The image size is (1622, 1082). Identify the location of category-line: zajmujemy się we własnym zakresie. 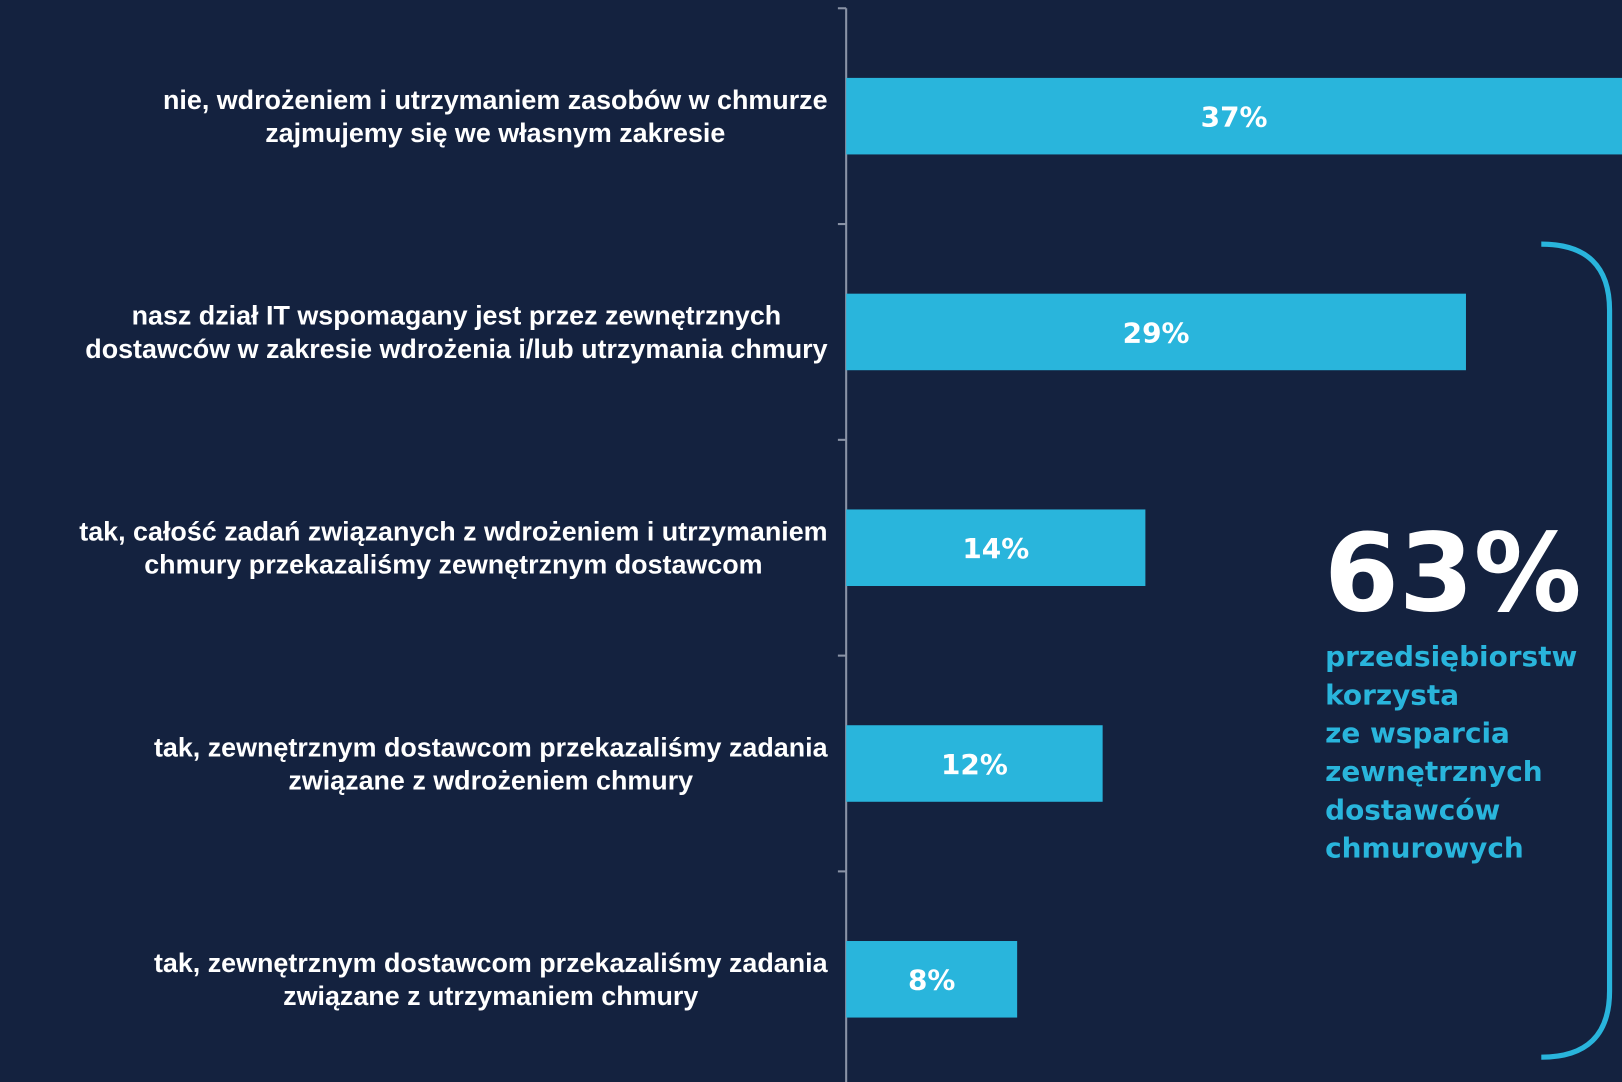
(495, 133).